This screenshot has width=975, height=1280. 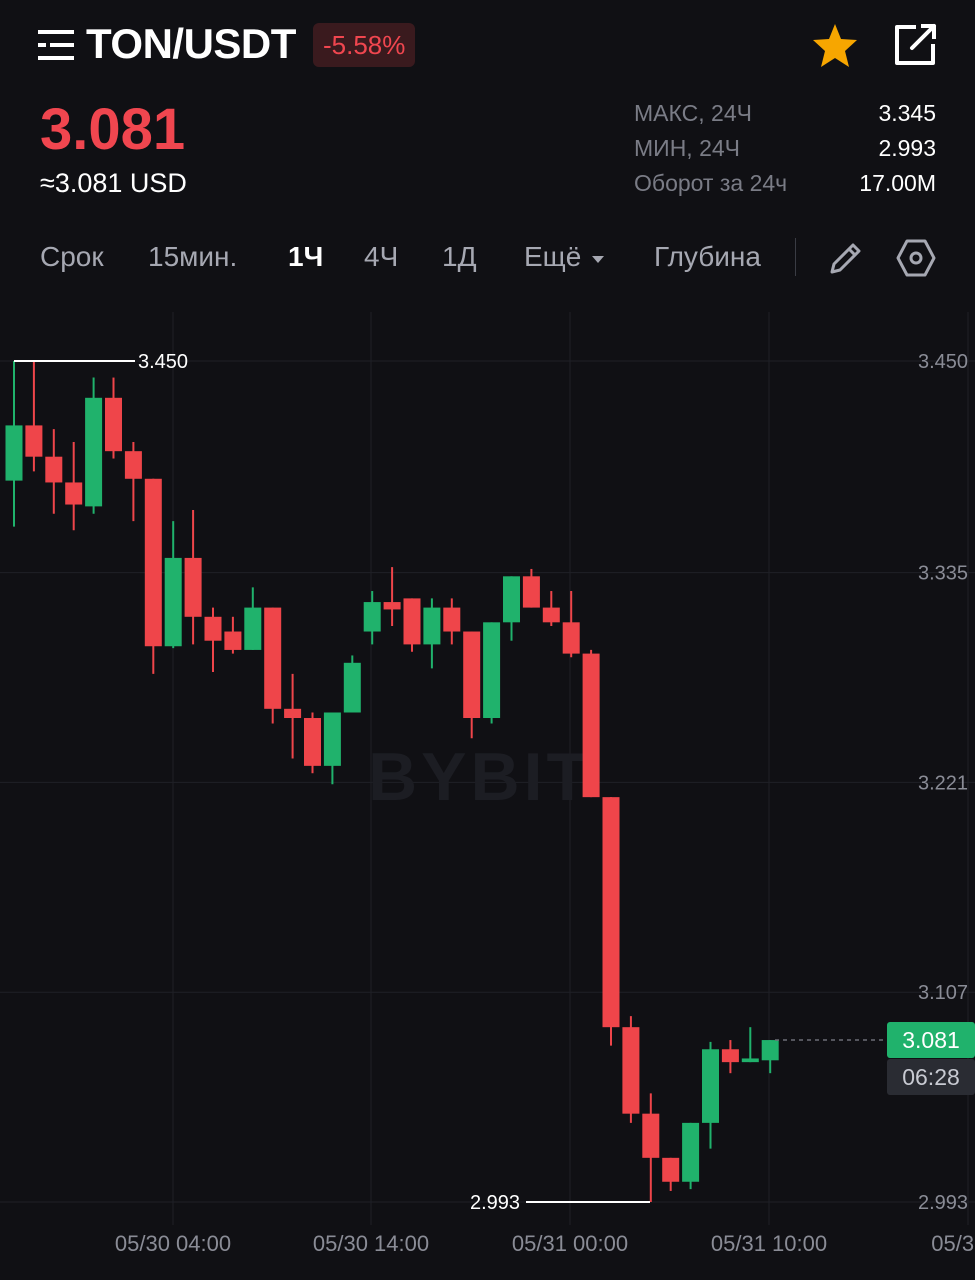 I want to click on last-price-tag, so click(x=931, y=1040).